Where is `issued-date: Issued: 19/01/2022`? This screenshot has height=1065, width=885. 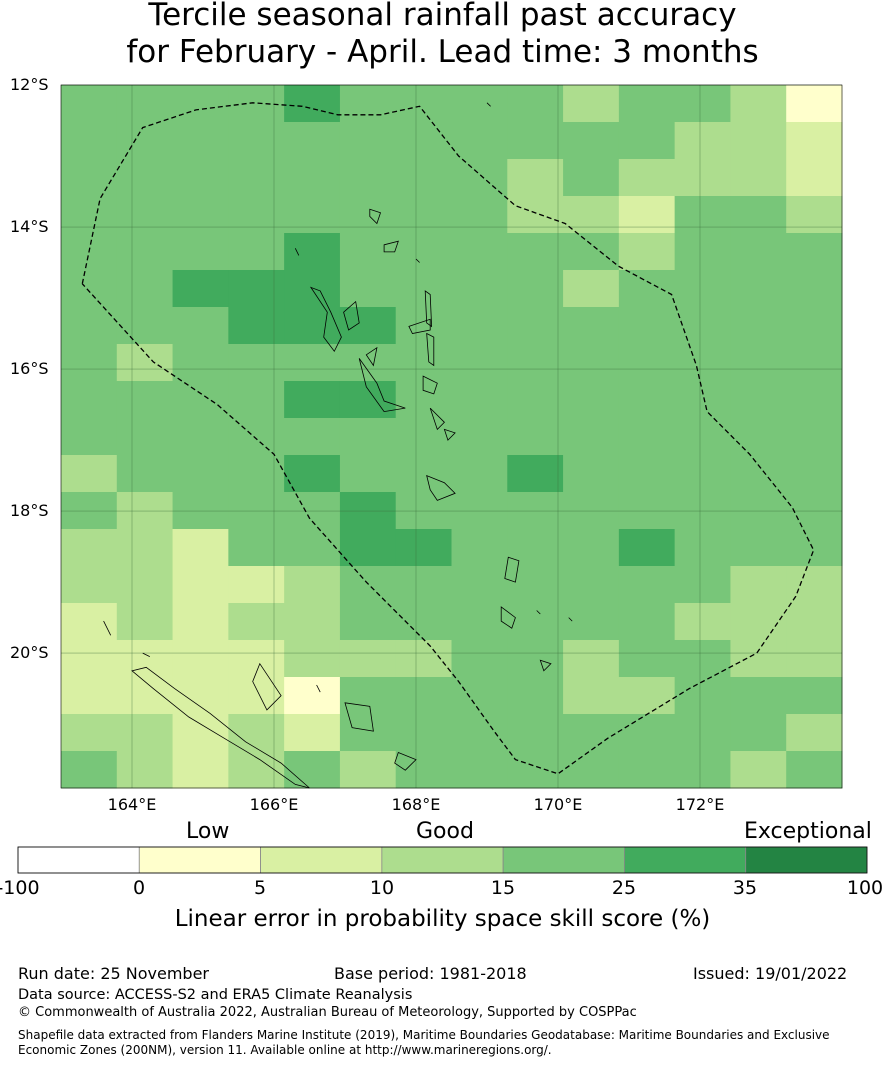
issued-date: Issued: 19/01/2022 is located at coordinates (770, 973).